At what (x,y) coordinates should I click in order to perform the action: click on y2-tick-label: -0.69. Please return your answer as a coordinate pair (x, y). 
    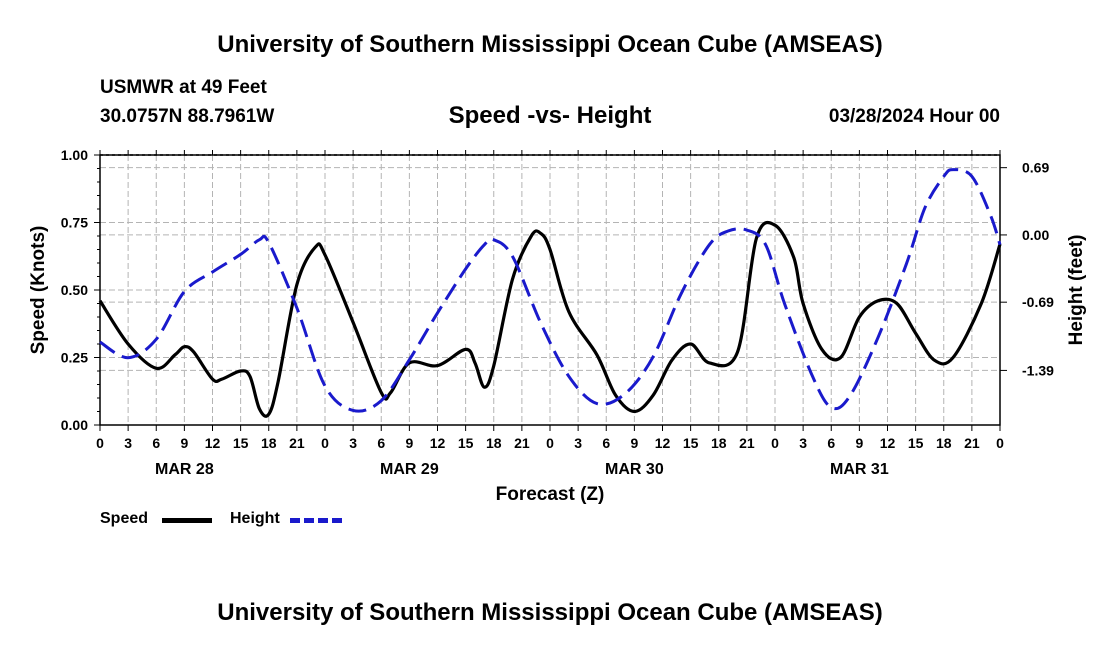
    Looking at the image, I should click on (1038, 302).